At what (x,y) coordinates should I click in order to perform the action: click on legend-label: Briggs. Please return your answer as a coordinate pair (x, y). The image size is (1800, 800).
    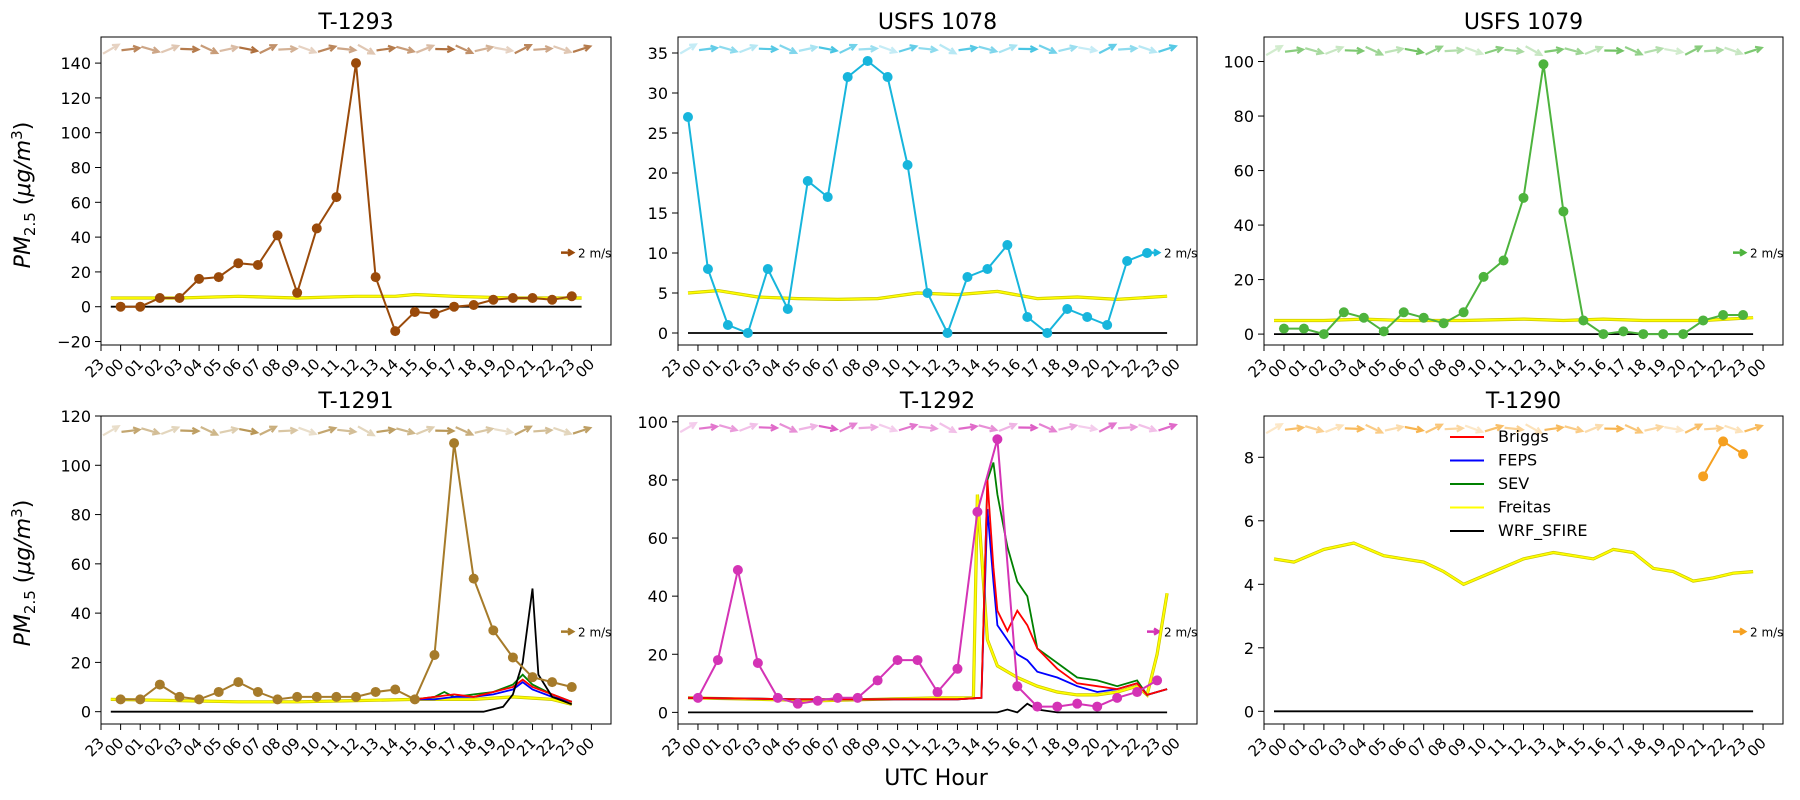
    Looking at the image, I should click on (1523, 436).